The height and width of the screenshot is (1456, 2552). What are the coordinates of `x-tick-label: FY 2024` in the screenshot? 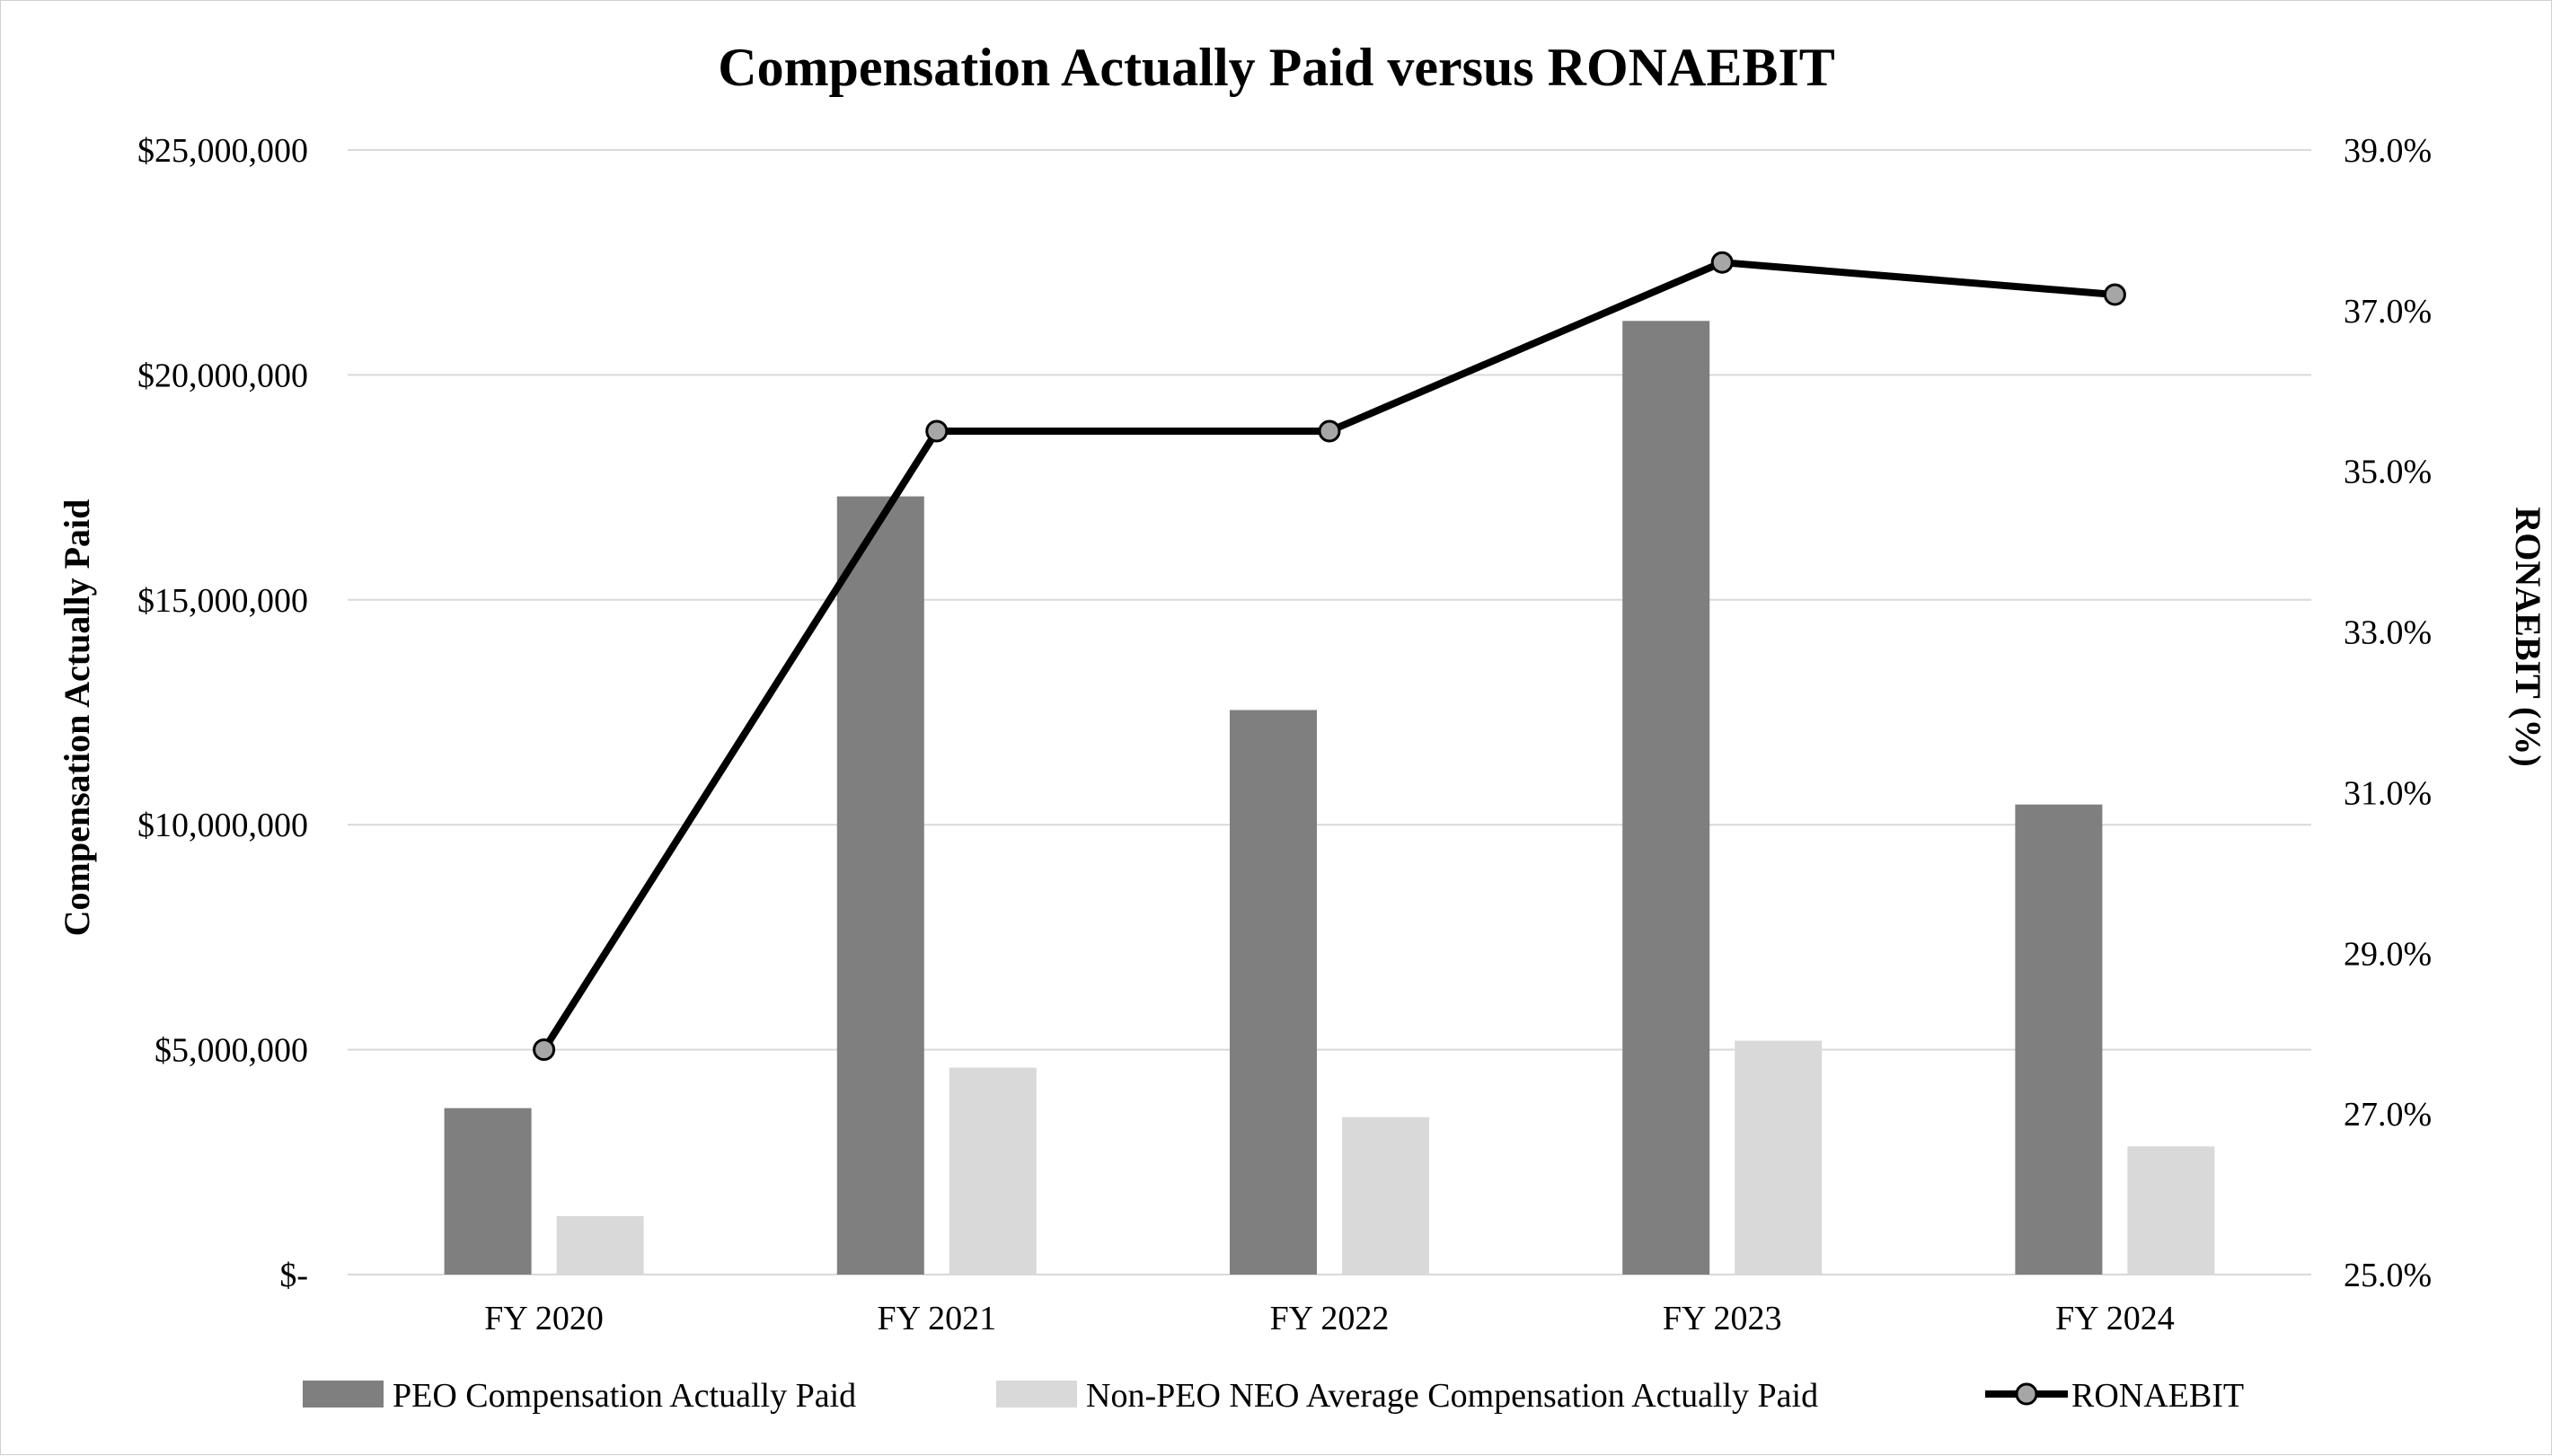 It's located at (2115, 1318).